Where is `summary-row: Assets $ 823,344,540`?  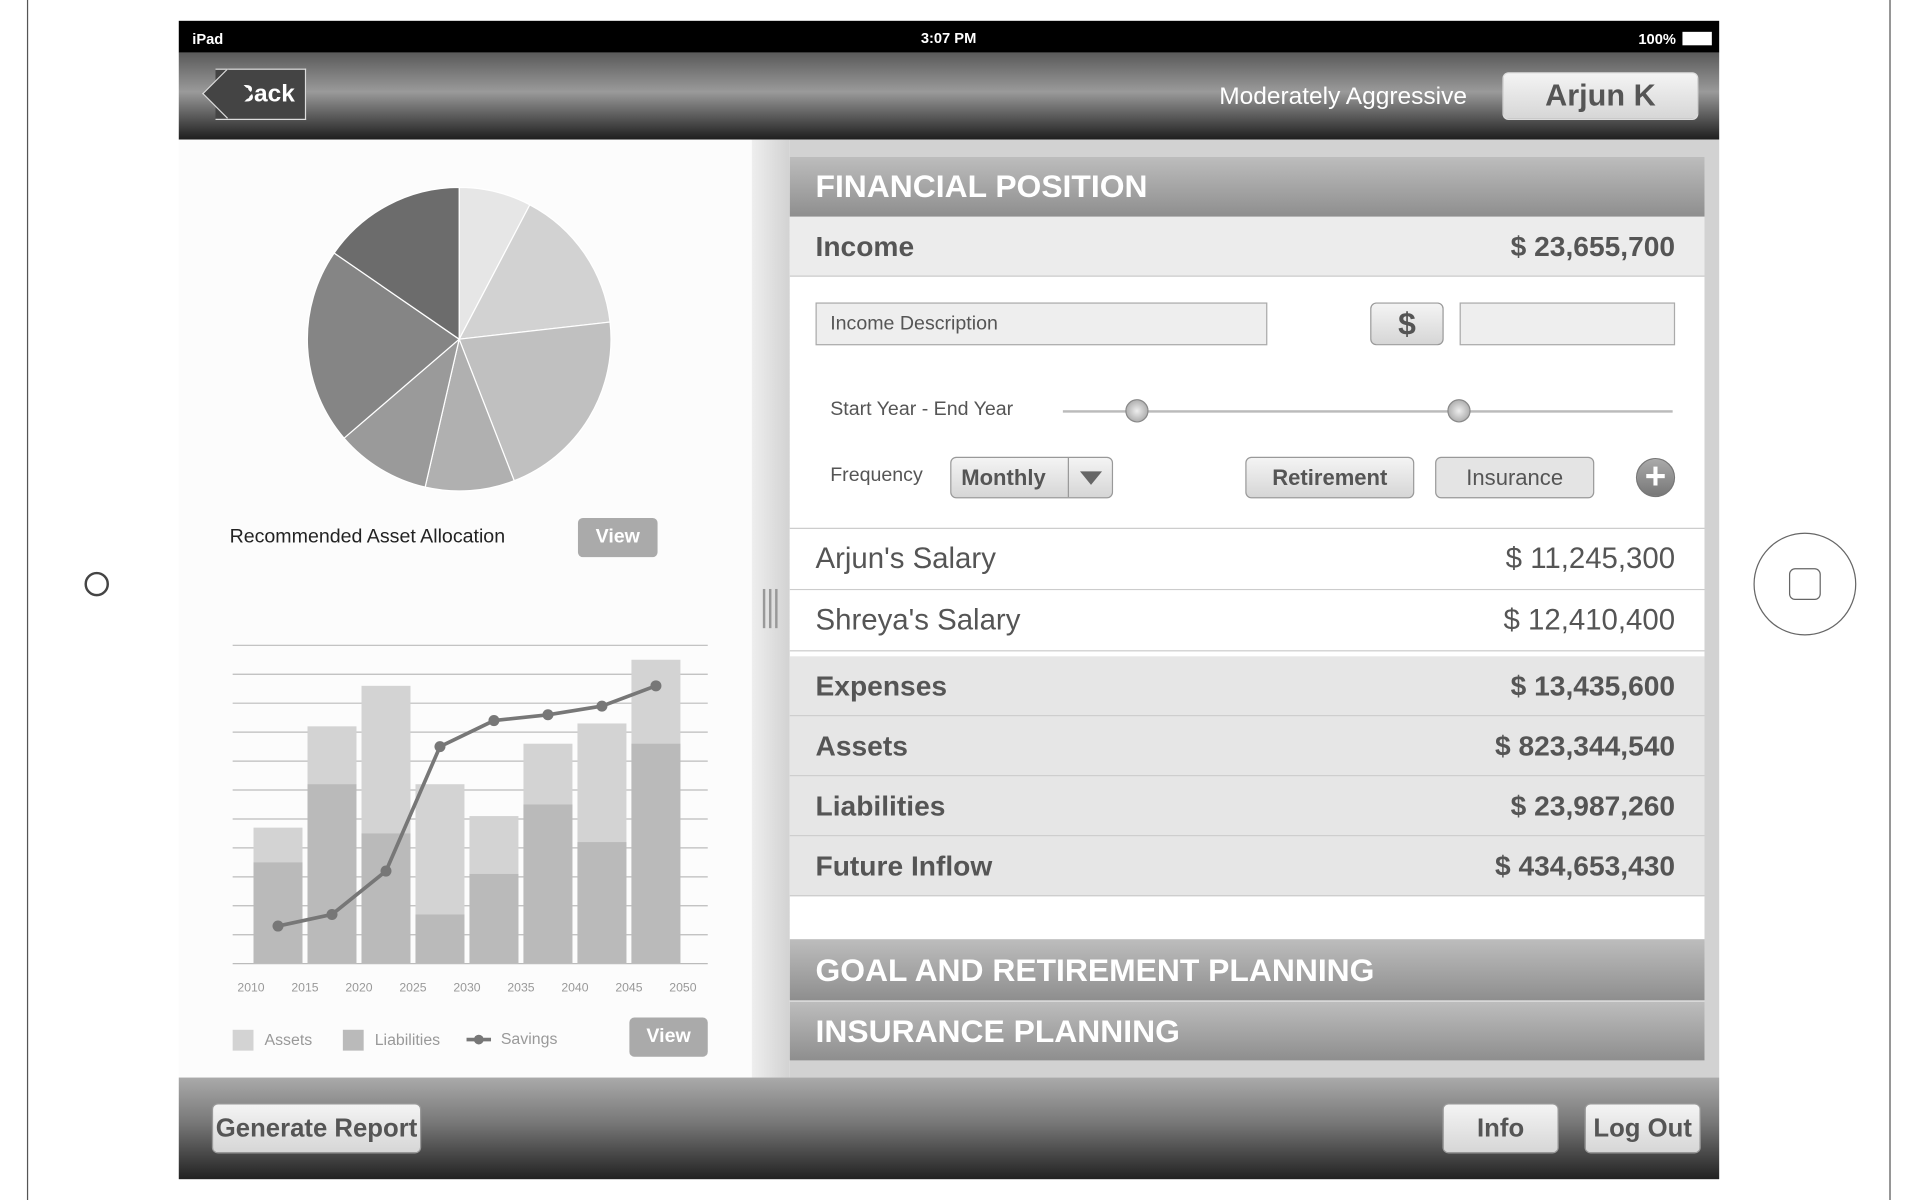
summary-row: Assets $ 823,344,540 is located at coordinates (1247, 746).